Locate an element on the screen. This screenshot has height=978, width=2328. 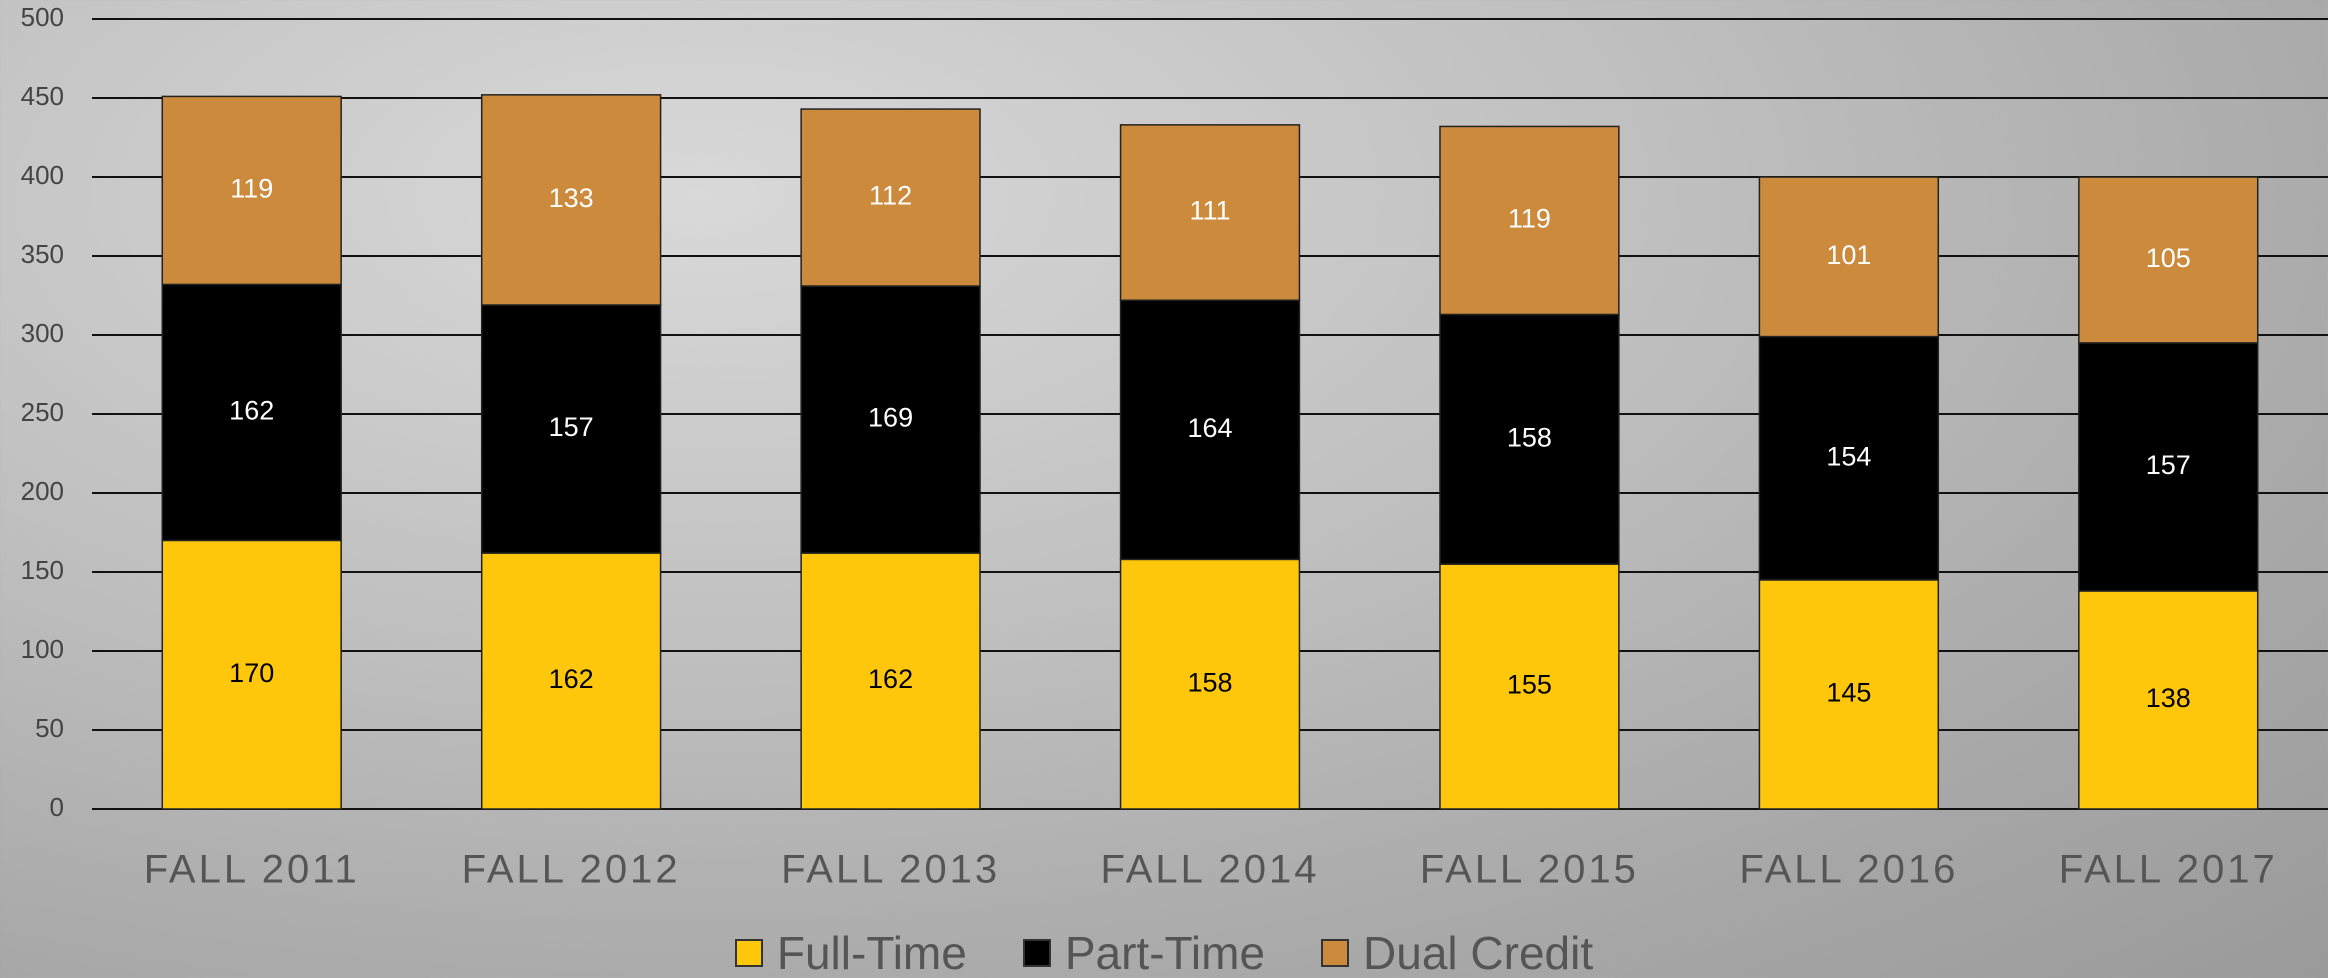
y-tick-label: 50 is located at coordinates (49, 728).